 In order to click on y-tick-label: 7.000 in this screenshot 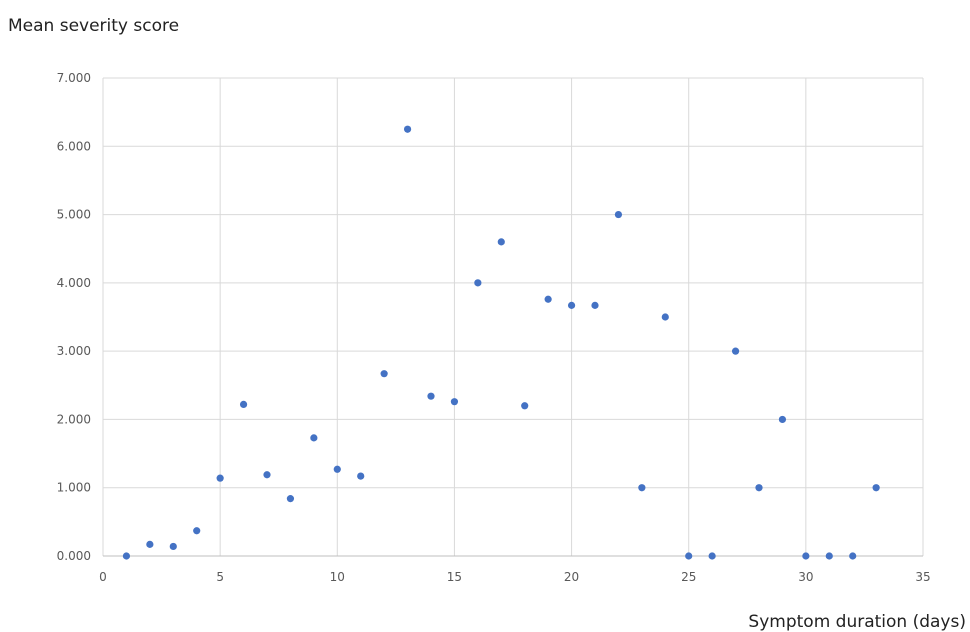, I will do `click(74, 78)`.